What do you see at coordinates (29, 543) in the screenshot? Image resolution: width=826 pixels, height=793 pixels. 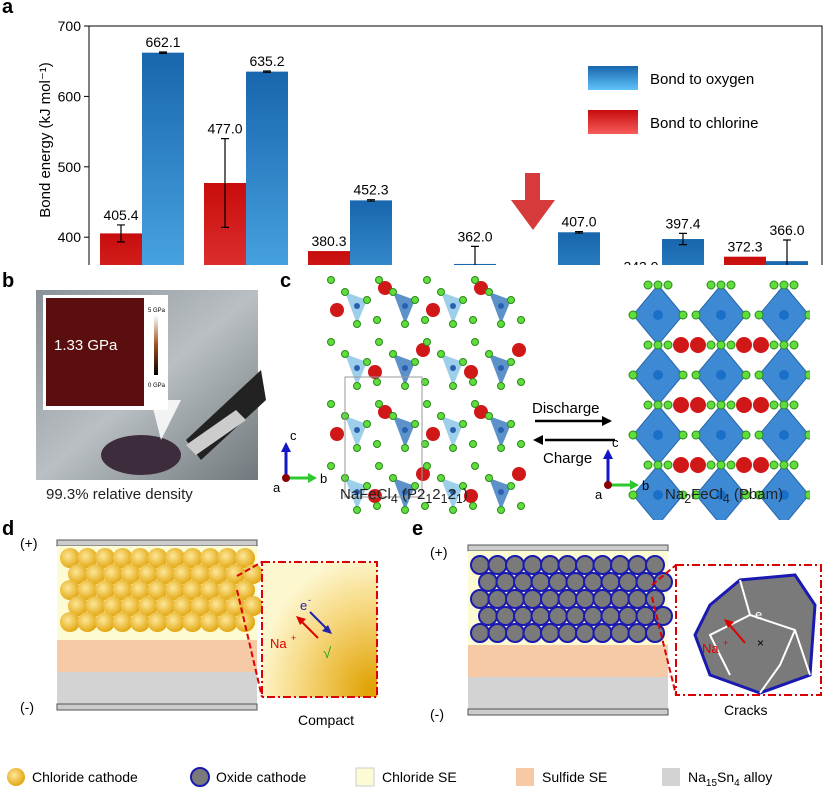 I see `positive-terminal: (+)` at bounding box center [29, 543].